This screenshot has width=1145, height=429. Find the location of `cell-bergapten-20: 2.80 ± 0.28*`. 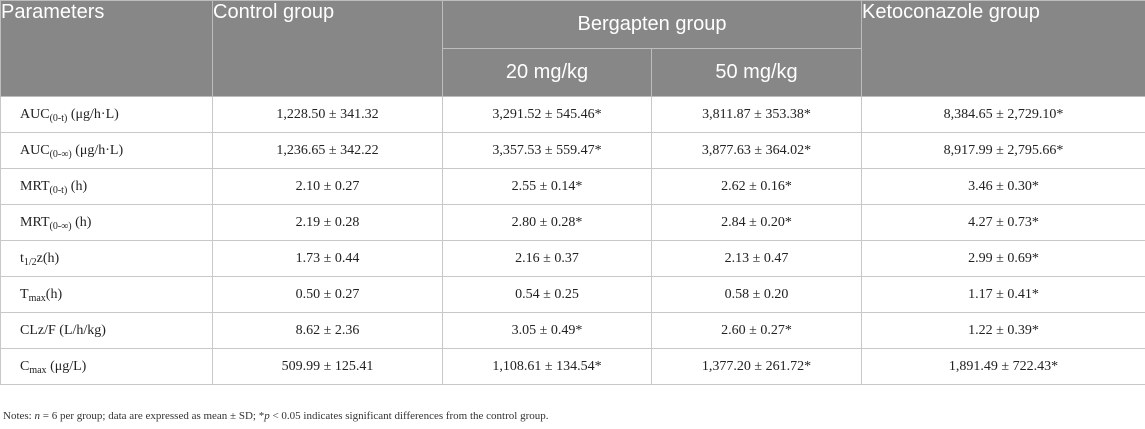

cell-bergapten-20: 2.80 ± 0.28* is located at coordinates (547, 222).